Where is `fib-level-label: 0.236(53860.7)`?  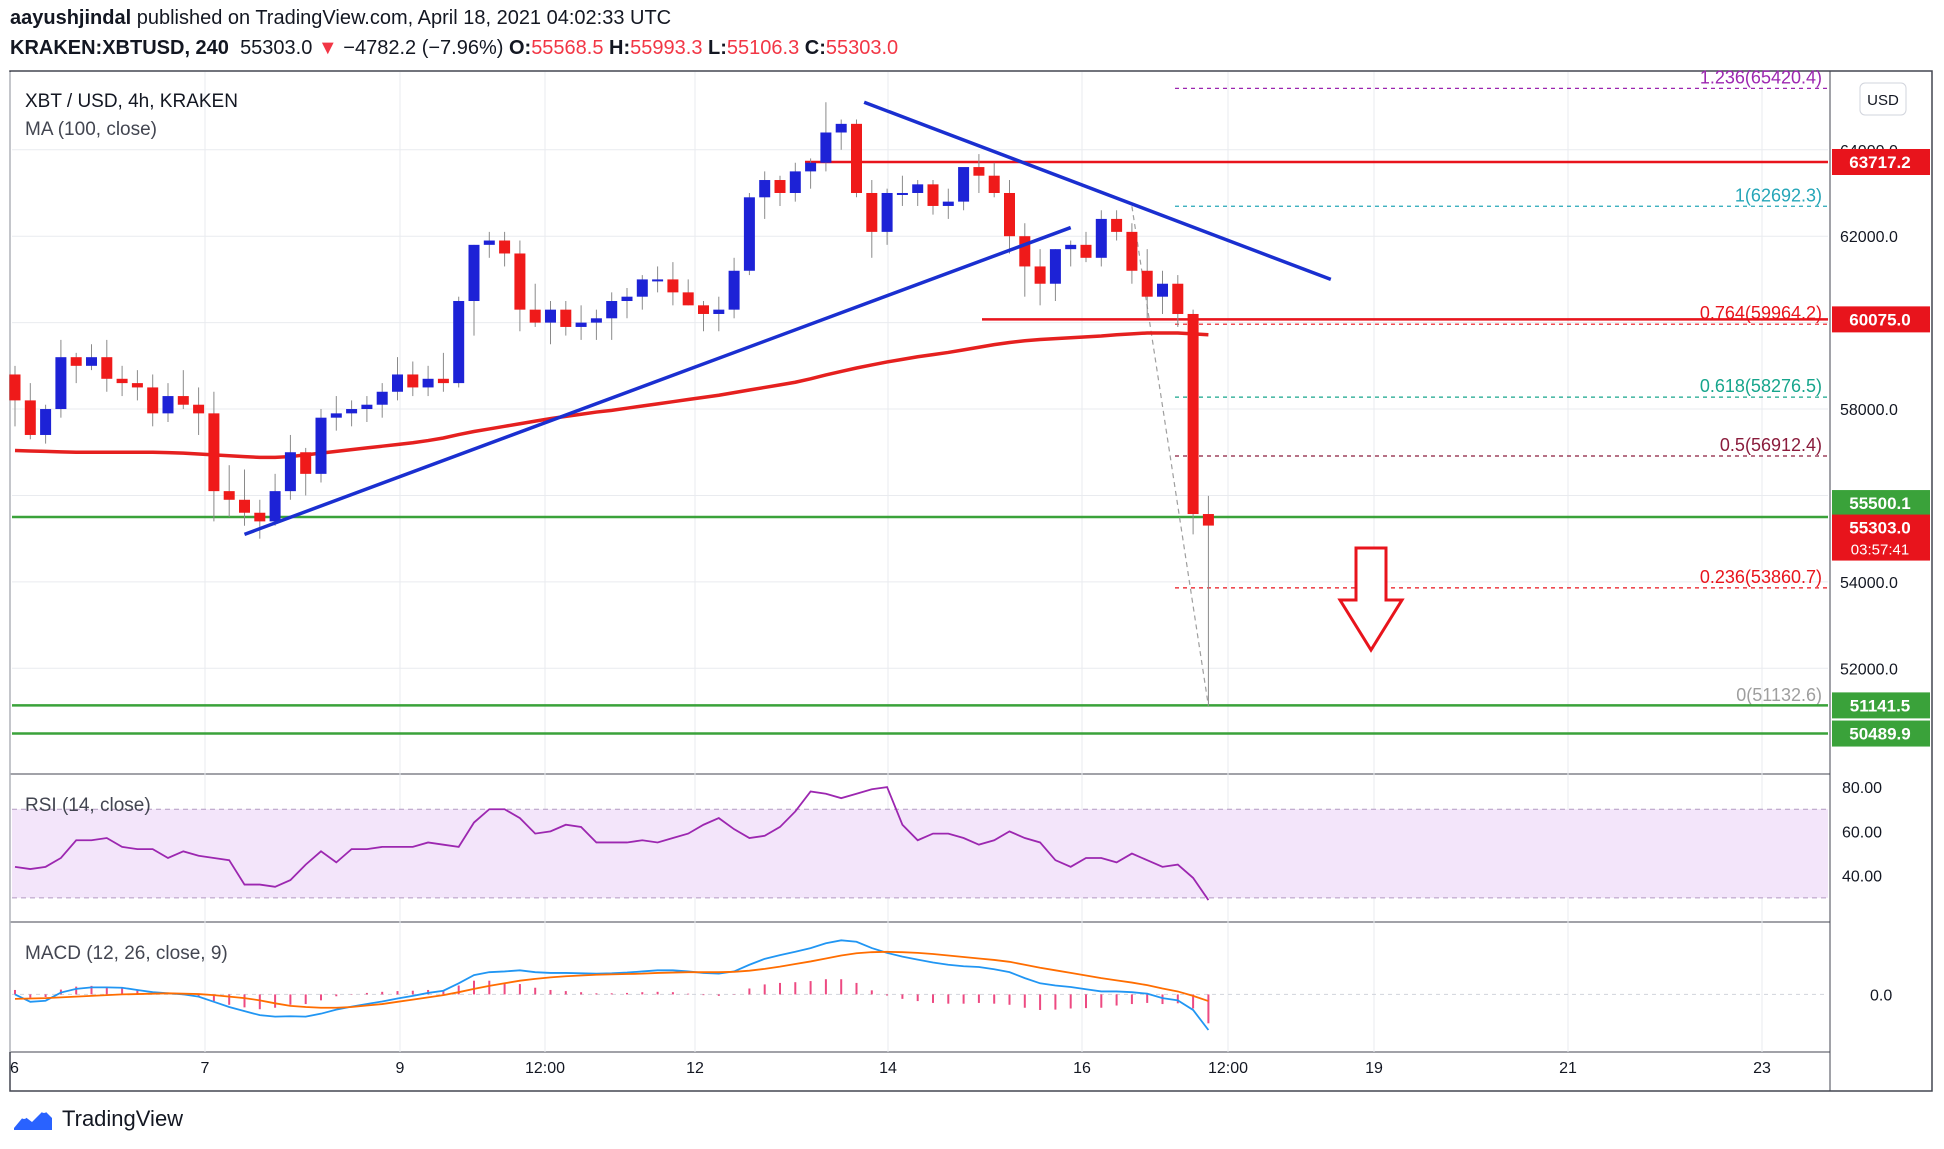
fib-level-label: 0.236(53860.7) is located at coordinates (1761, 577).